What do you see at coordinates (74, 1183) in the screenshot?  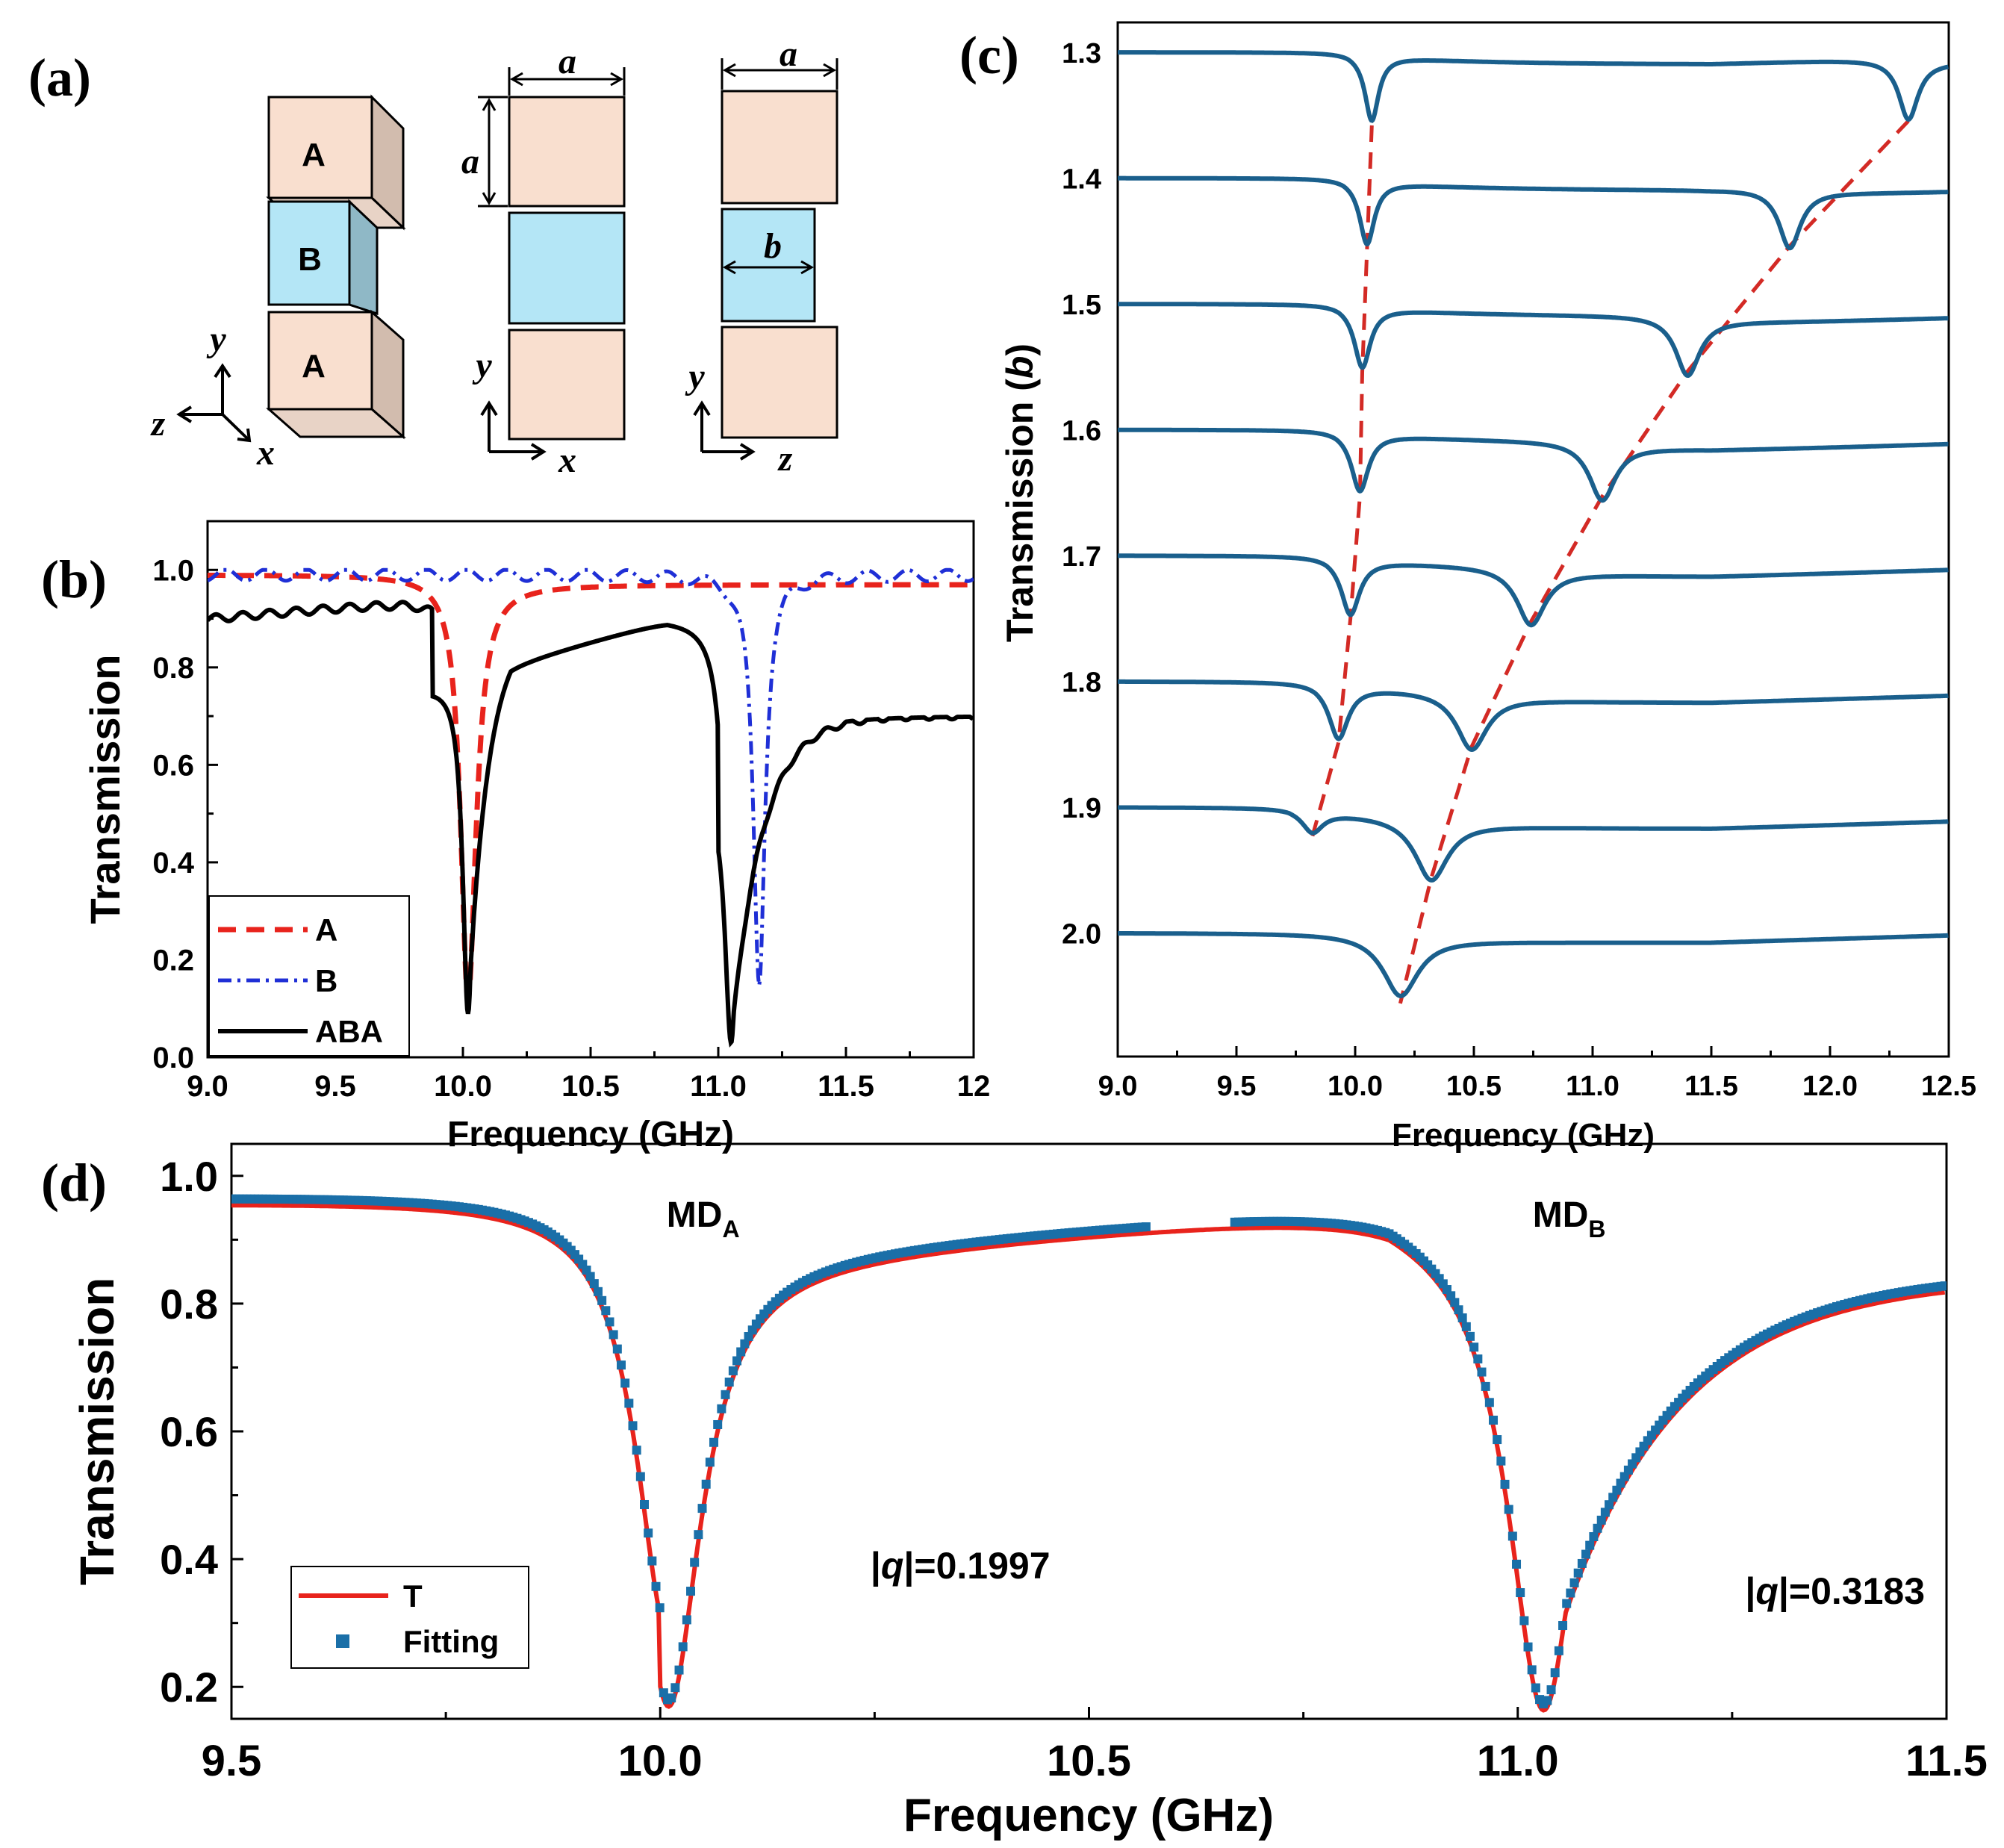 I see `panel-d-label: (d)` at bounding box center [74, 1183].